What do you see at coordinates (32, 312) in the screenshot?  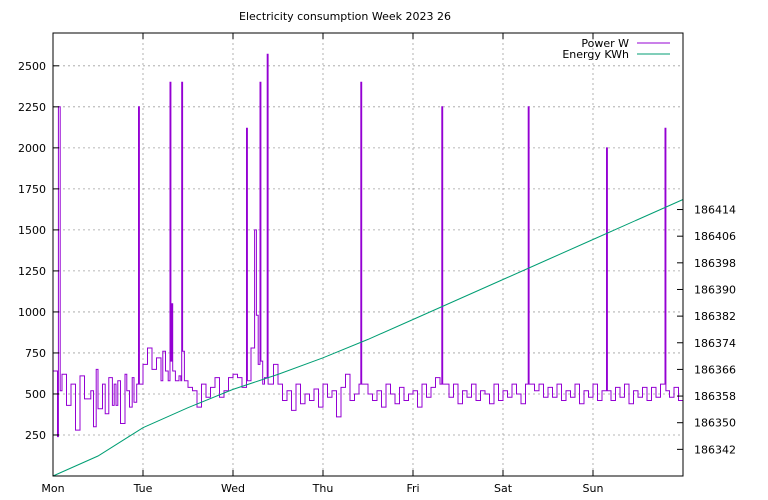 I see `y-left-tick-label: 1000` at bounding box center [32, 312].